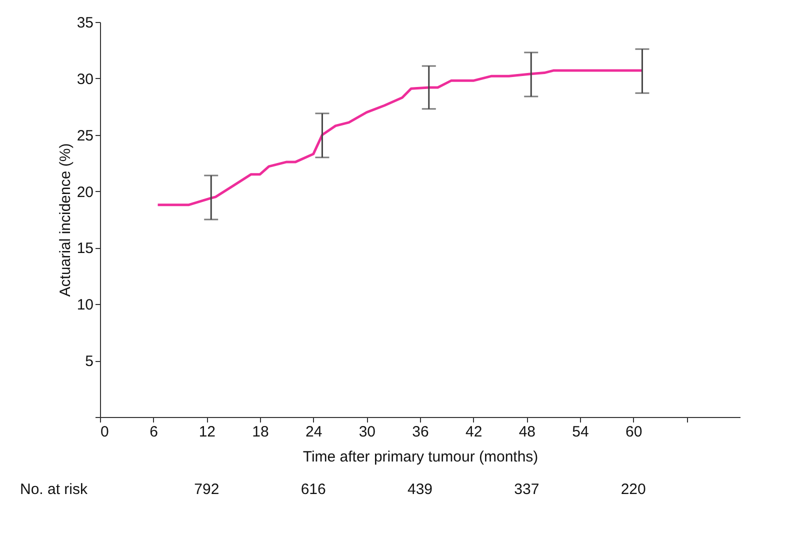 This screenshot has height=545, width=799. I want to click on x-tick-label: 0, so click(104, 432).